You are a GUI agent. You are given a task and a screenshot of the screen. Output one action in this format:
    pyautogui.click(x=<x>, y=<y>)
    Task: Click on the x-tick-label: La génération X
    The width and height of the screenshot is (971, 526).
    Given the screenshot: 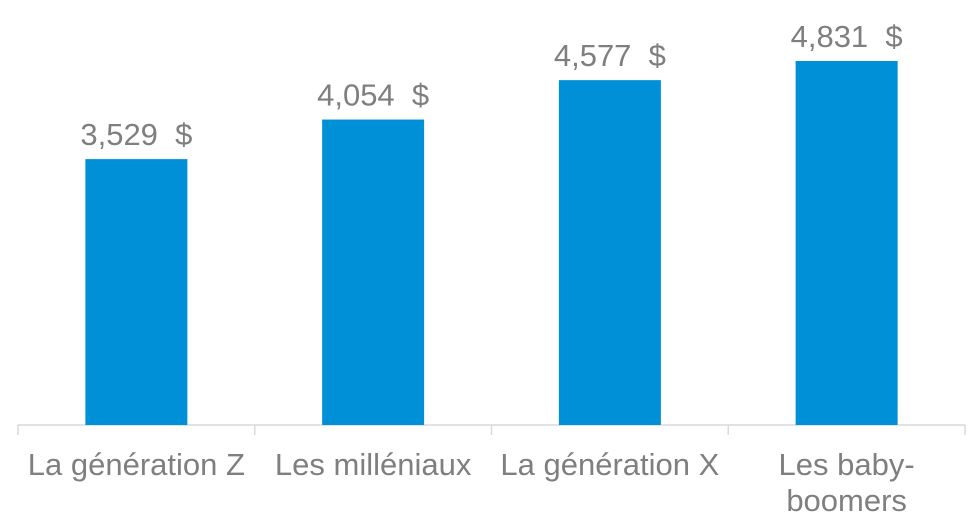 What is the action you would take?
    pyautogui.click(x=610, y=464)
    